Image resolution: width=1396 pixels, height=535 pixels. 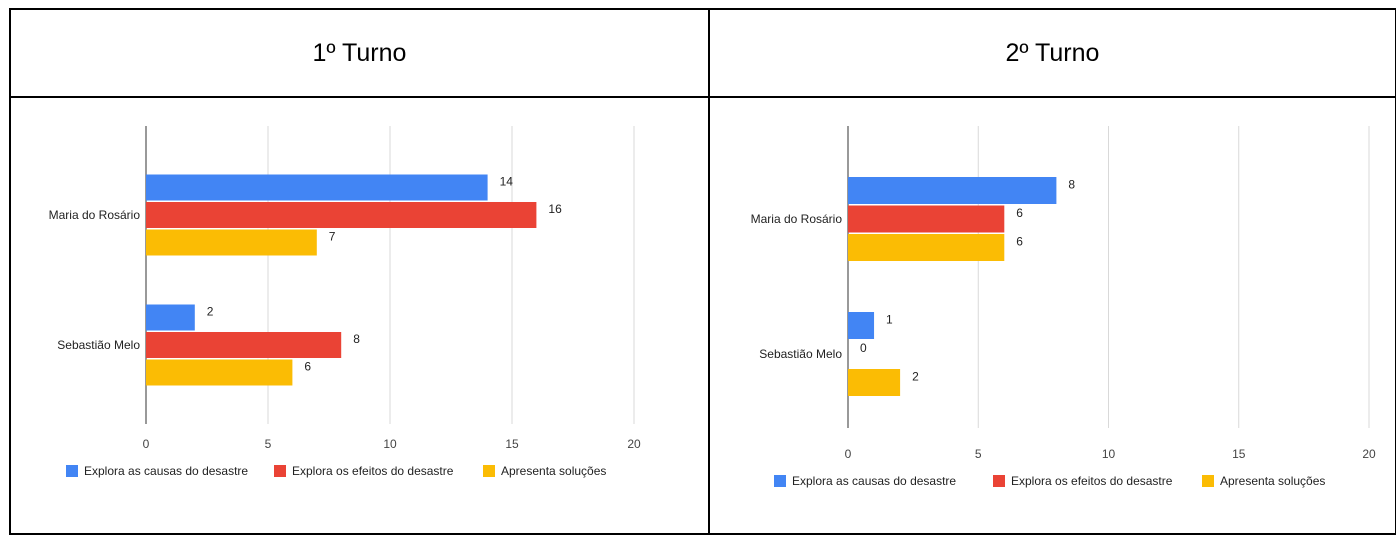 What do you see at coordinates (359, 53) in the screenshot?
I see `header-turno-1: 1º Turno` at bounding box center [359, 53].